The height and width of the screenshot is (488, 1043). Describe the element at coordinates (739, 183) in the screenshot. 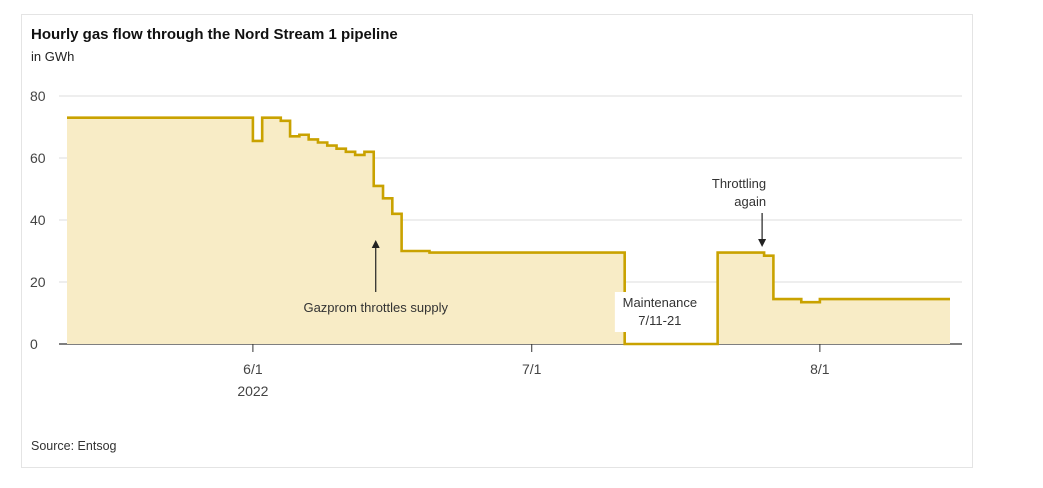

I see `throttling-annotation: Throttling` at that location.